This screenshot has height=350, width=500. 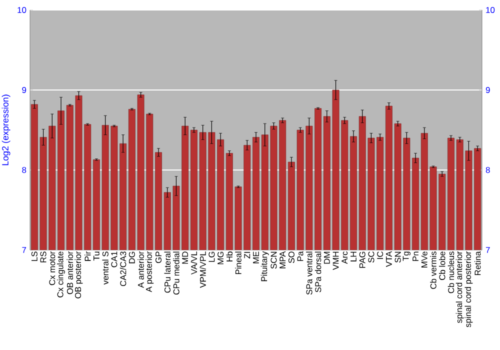 What do you see at coordinates (203, 269) in the screenshot?
I see `x-tick-label: VPM/VPL` at bounding box center [203, 269].